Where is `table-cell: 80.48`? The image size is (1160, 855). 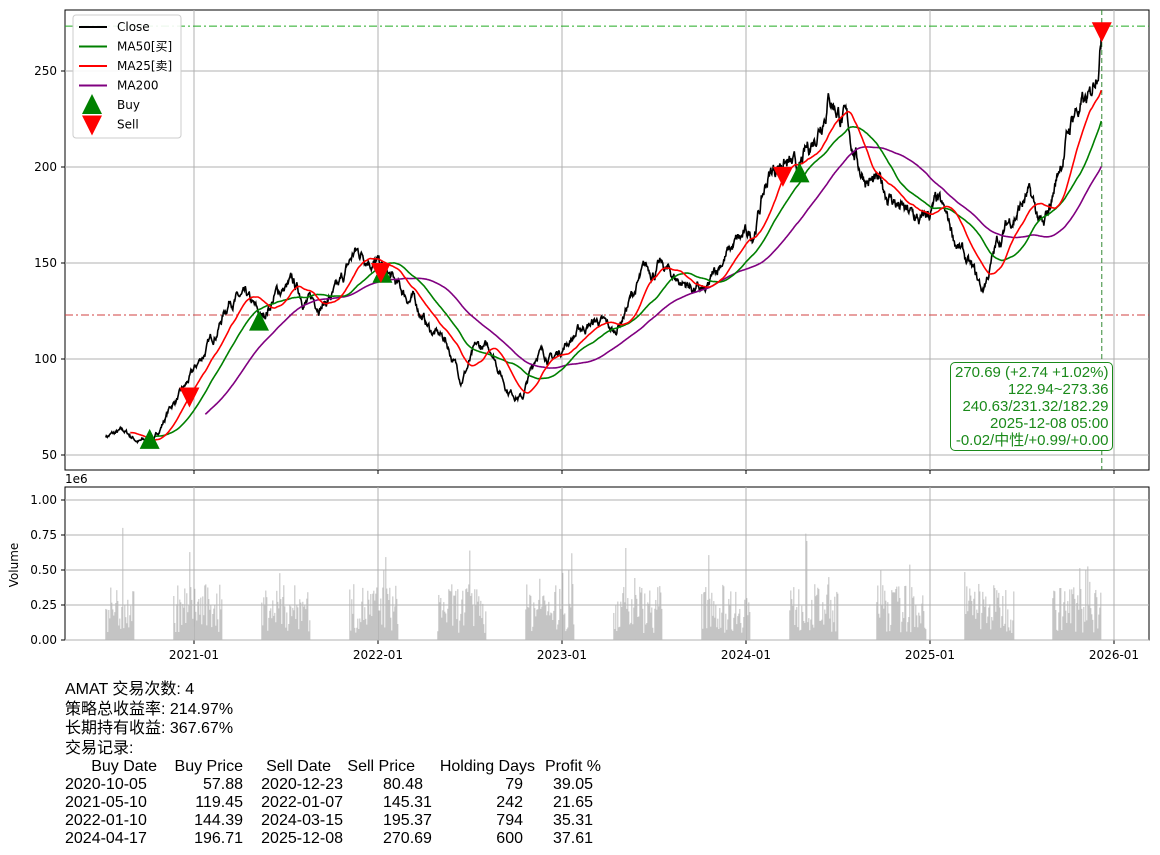
table-cell: 80.48 is located at coordinates (403, 784).